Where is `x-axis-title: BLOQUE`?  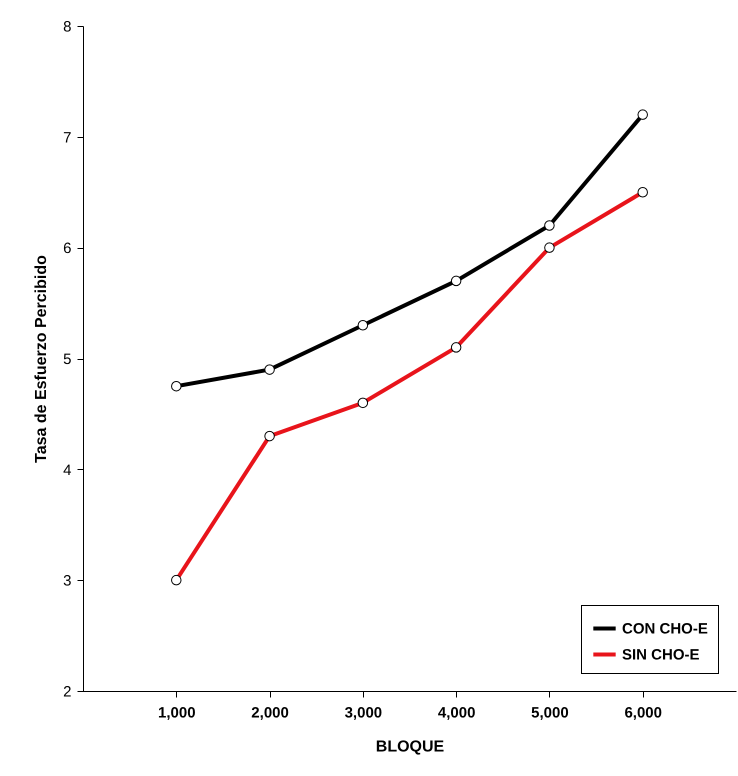 x-axis-title: BLOQUE is located at coordinates (410, 747).